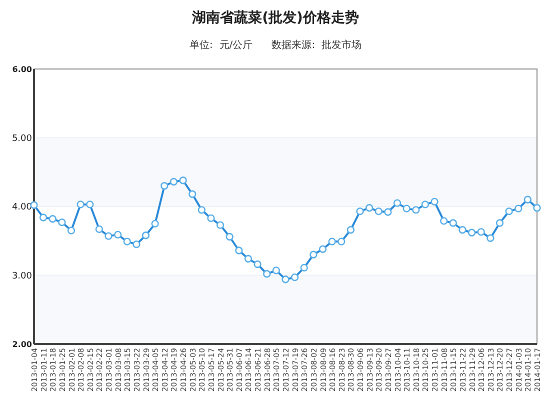 This screenshot has width=551, height=398. What do you see at coordinates (22, 69) in the screenshot?
I see `y-tick-label: 6.00` at bounding box center [22, 69].